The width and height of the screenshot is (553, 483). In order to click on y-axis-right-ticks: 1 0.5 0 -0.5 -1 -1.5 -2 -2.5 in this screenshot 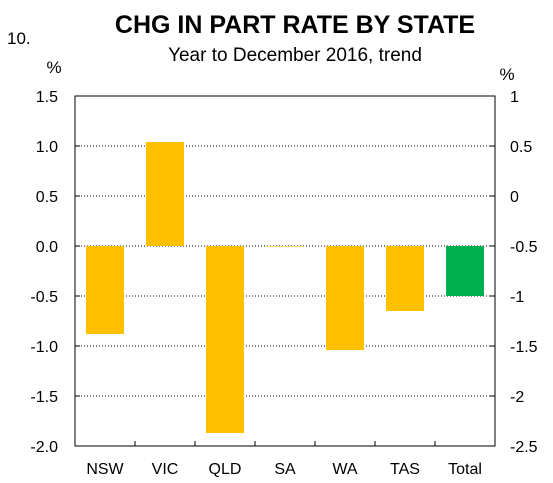, I will do `click(514, 272)`.